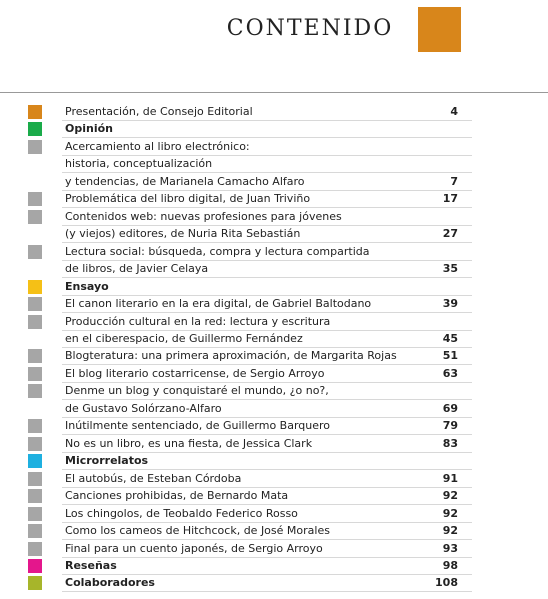  I want to click on section-row: Ensayo, so click(274, 287).